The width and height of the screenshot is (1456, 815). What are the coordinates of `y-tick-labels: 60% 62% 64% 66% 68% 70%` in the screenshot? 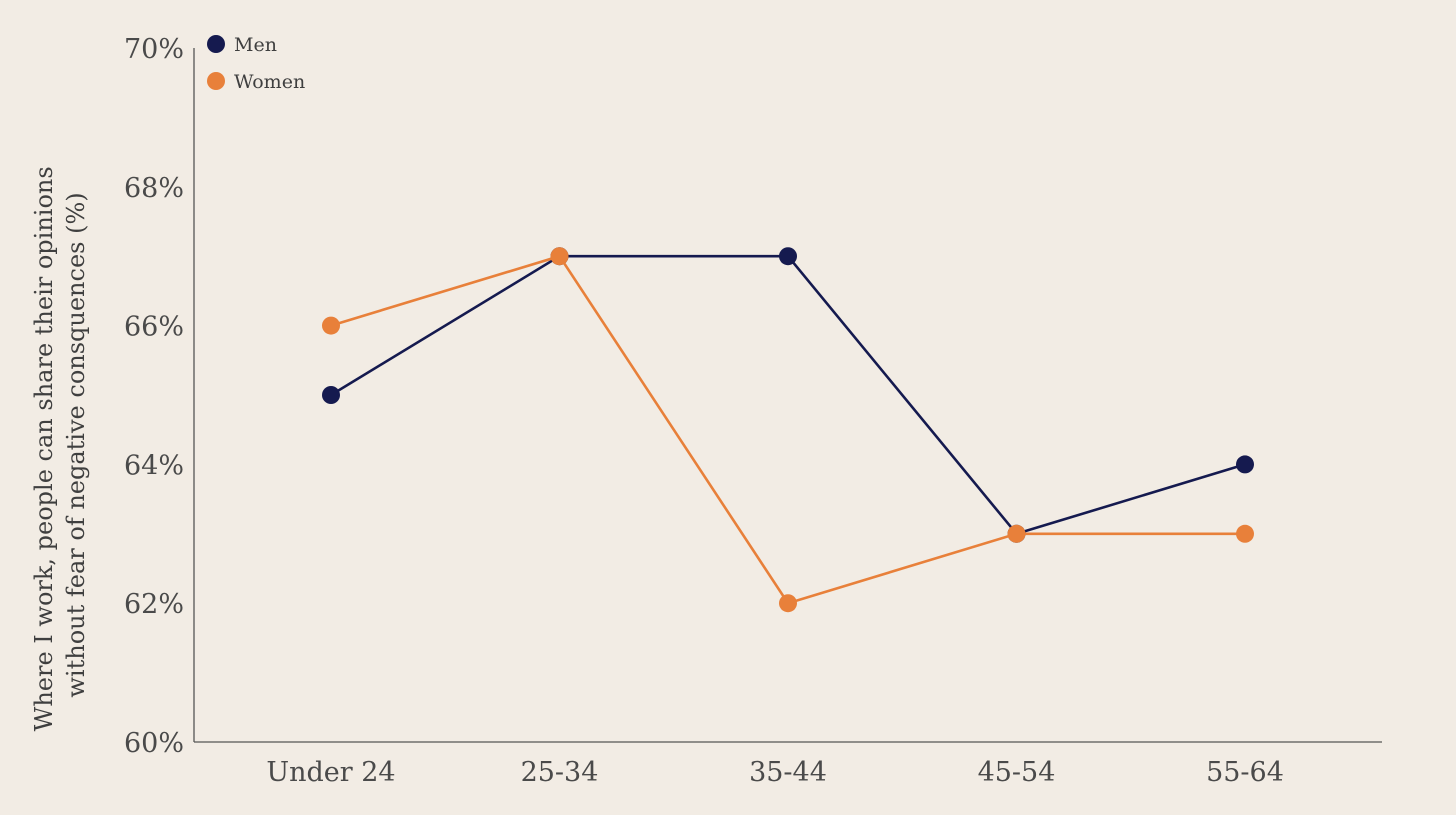 It's located at (154, 396).